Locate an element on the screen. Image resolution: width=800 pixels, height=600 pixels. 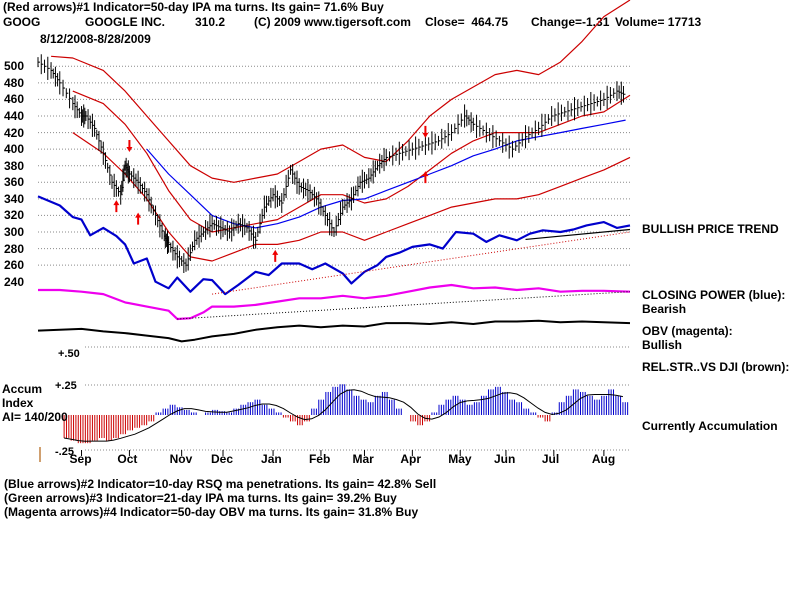
change-value: Change=-1.31 is located at coordinates (570, 22).